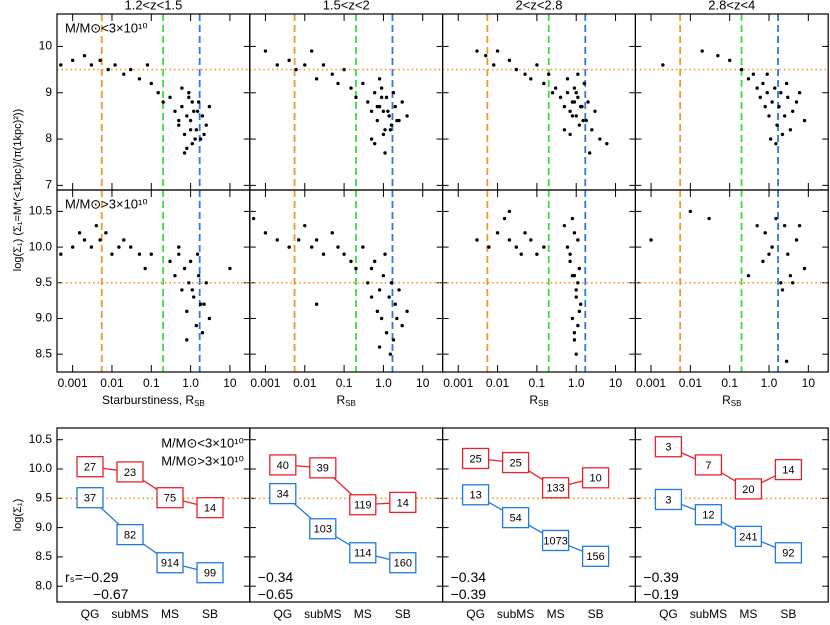 The width and height of the screenshot is (830, 625). I want to click on x-tick-label: SB, so click(210, 614).